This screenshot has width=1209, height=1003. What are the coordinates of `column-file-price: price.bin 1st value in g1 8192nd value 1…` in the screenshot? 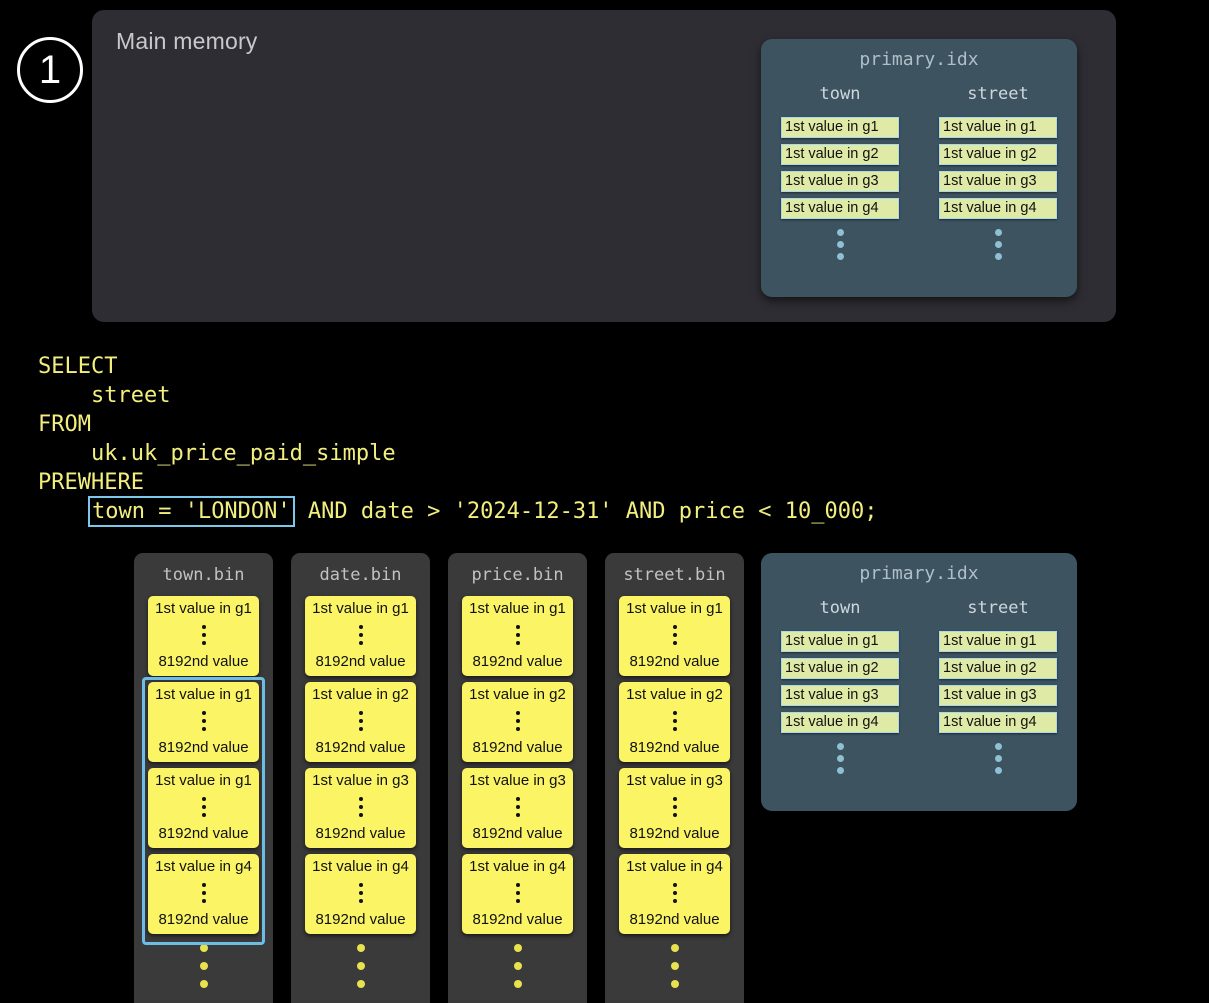 It's located at (517, 778).